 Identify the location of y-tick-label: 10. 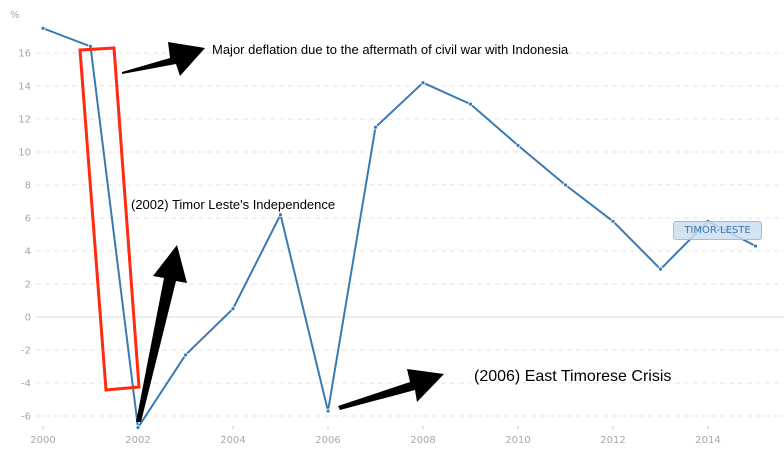
(24, 153).